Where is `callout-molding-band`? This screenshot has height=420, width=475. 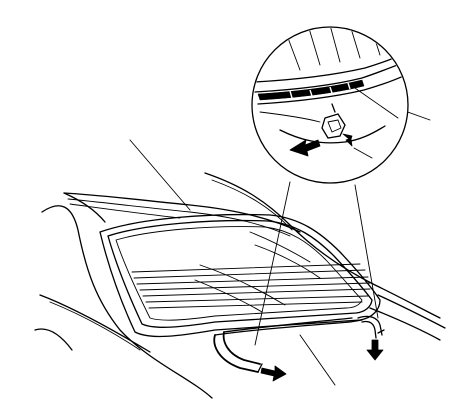 callout-molding-band is located at coordinates (311, 90).